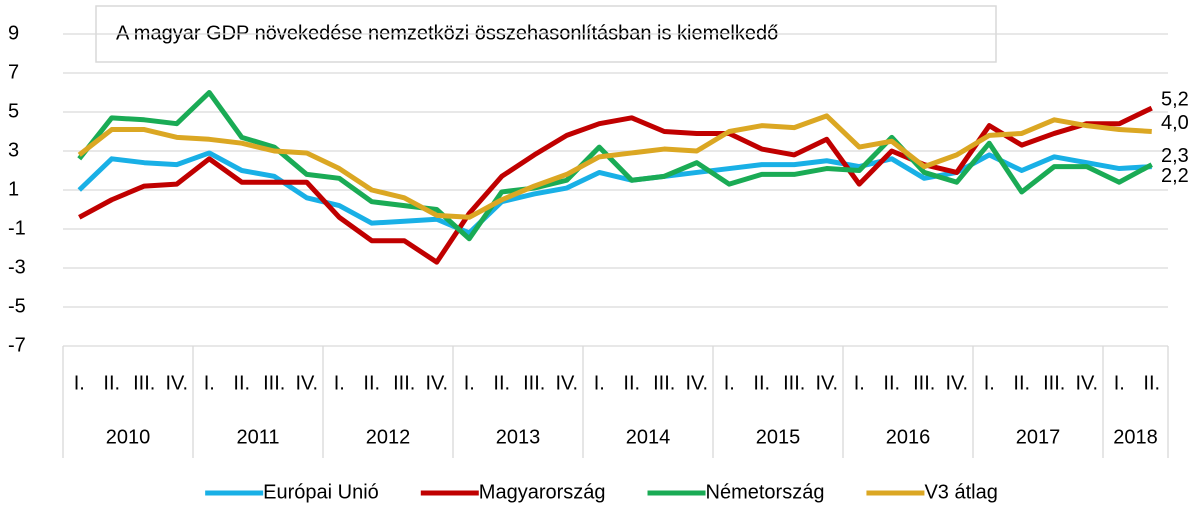  Describe the element at coordinates (13, 72) in the screenshot. I see `y-tick-label: 7` at that location.